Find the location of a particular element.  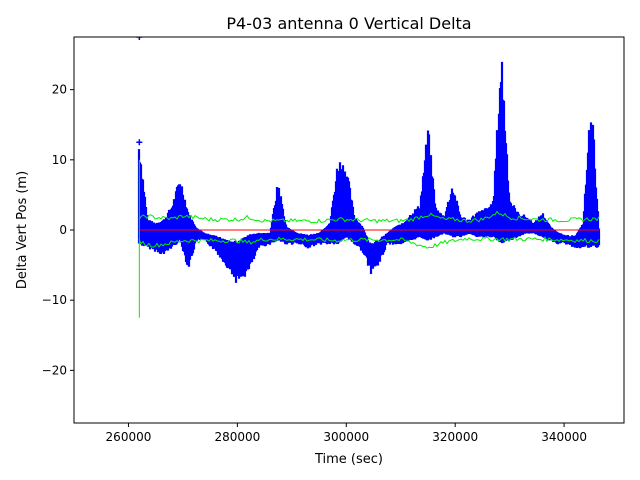

upper-bound-series is located at coordinates (369, 217).